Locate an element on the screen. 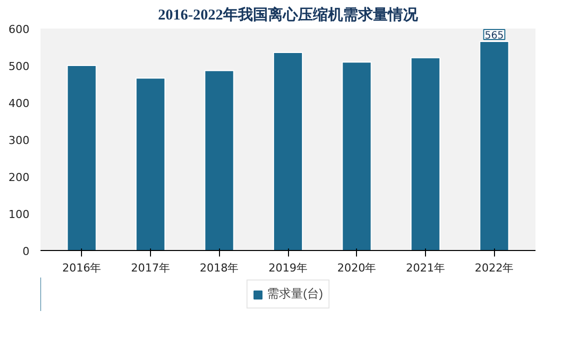 Image resolution: width=583 pixels, height=349 pixels. y-tick-label: 600 is located at coordinates (19, 29).